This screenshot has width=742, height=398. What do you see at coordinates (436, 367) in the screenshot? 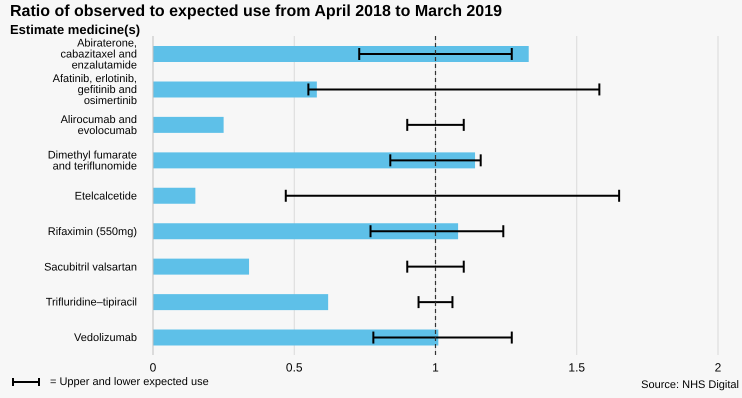
I see `x-tick-label: 1` at bounding box center [436, 367].